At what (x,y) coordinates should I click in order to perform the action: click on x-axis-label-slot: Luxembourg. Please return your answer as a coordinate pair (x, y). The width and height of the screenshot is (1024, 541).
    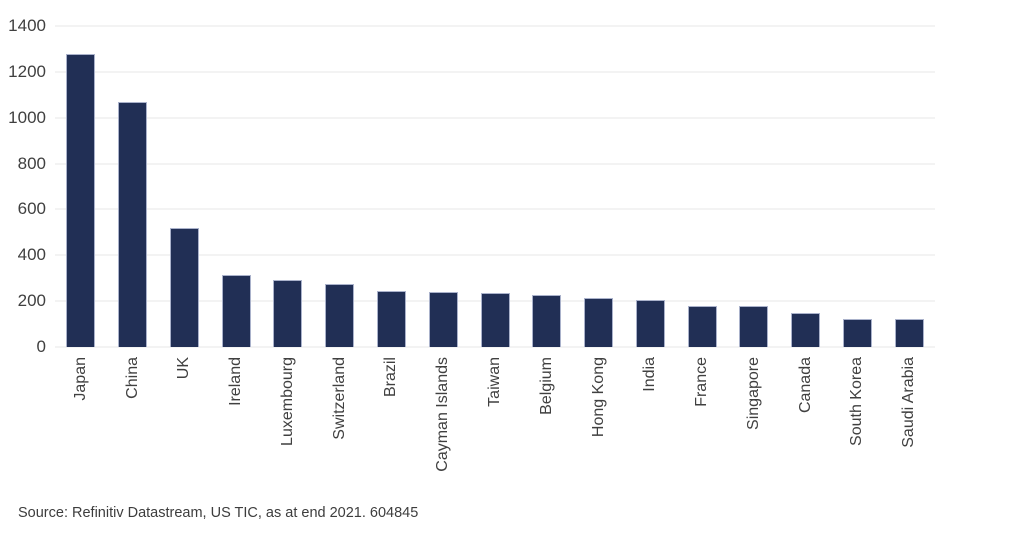
    Looking at the image, I should click on (288, 427).